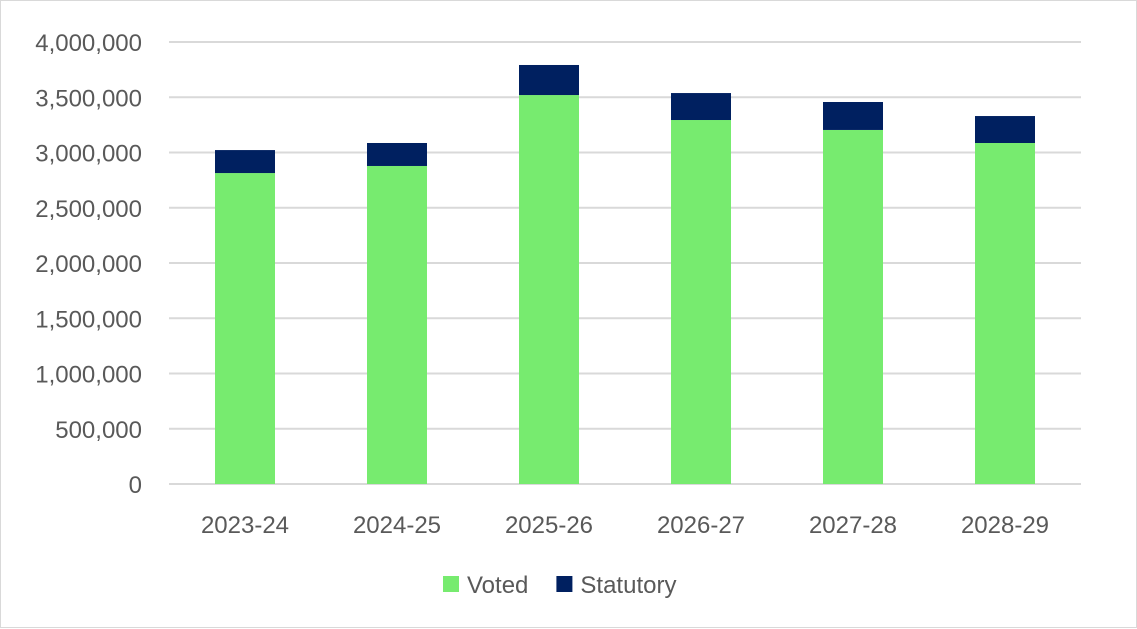  Describe the element at coordinates (397, 525) in the screenshot. I see `x-tick-label: 2024-25` at that location.